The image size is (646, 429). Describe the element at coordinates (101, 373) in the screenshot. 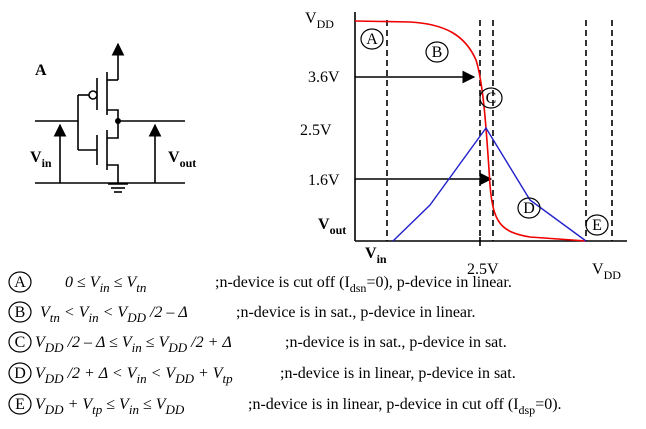

I see `text-part: /2 + Δ < V` at that location.